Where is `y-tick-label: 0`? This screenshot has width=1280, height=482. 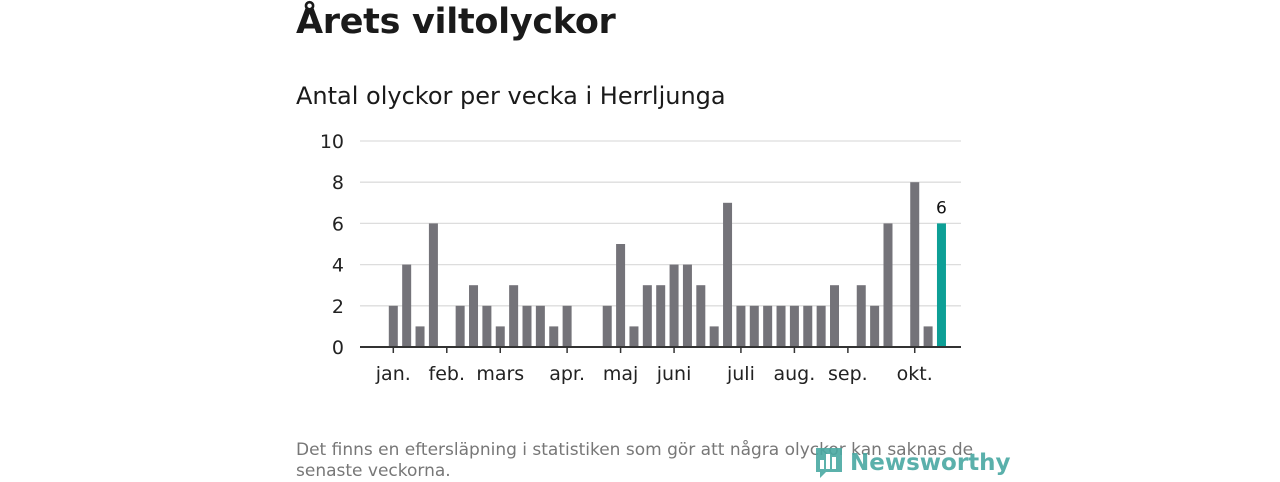 y-tick-label: 0 is located at coordinates (338, 348).